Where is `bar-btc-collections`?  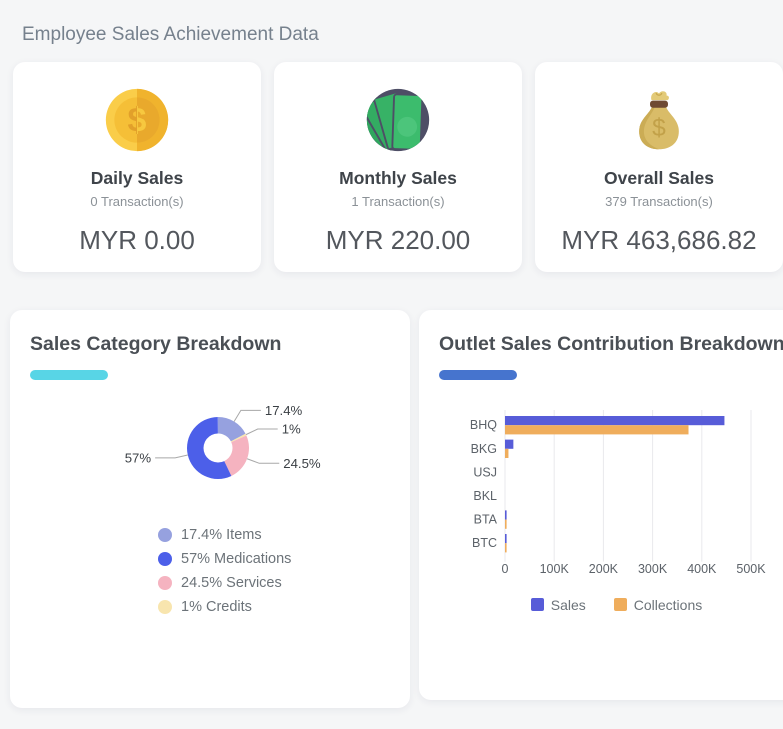
bar-btc-collections is located at coordinates (506, 548).